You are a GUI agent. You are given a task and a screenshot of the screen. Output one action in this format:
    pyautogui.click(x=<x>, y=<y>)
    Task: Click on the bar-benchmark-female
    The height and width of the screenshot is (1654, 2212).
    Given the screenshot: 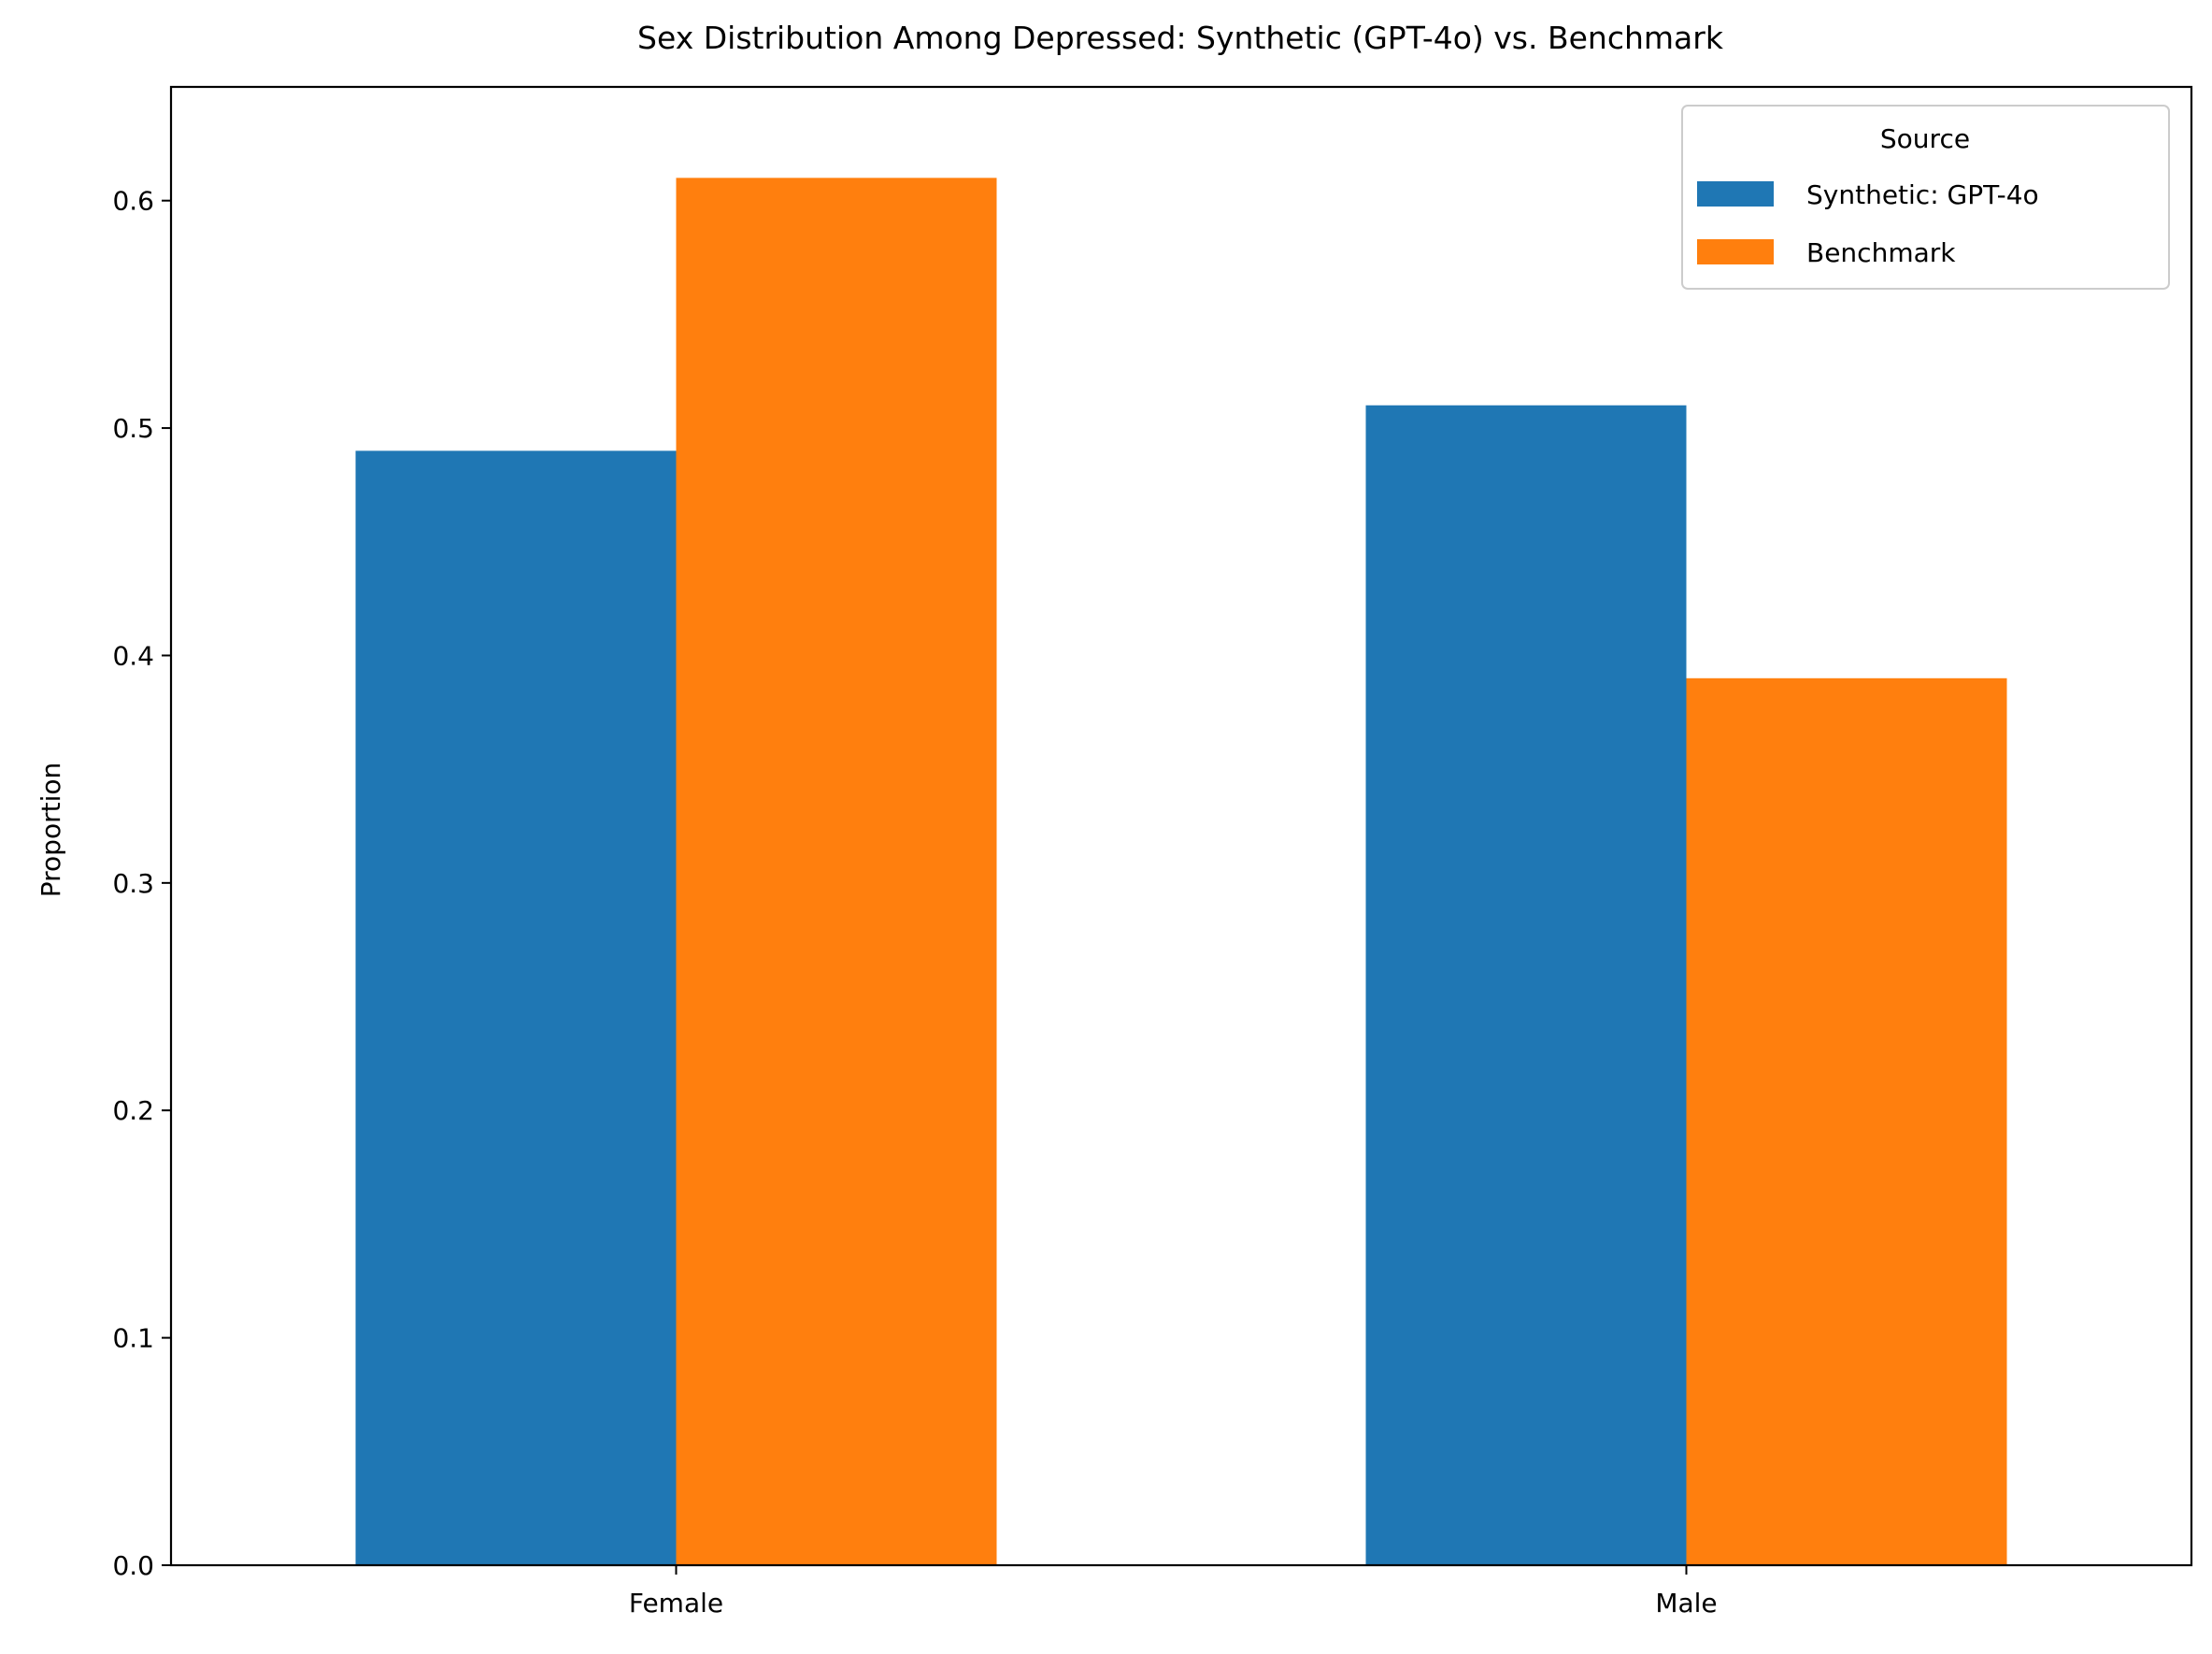 What is the action you would take?
    pyautogui.click(x=836, y=871)
    